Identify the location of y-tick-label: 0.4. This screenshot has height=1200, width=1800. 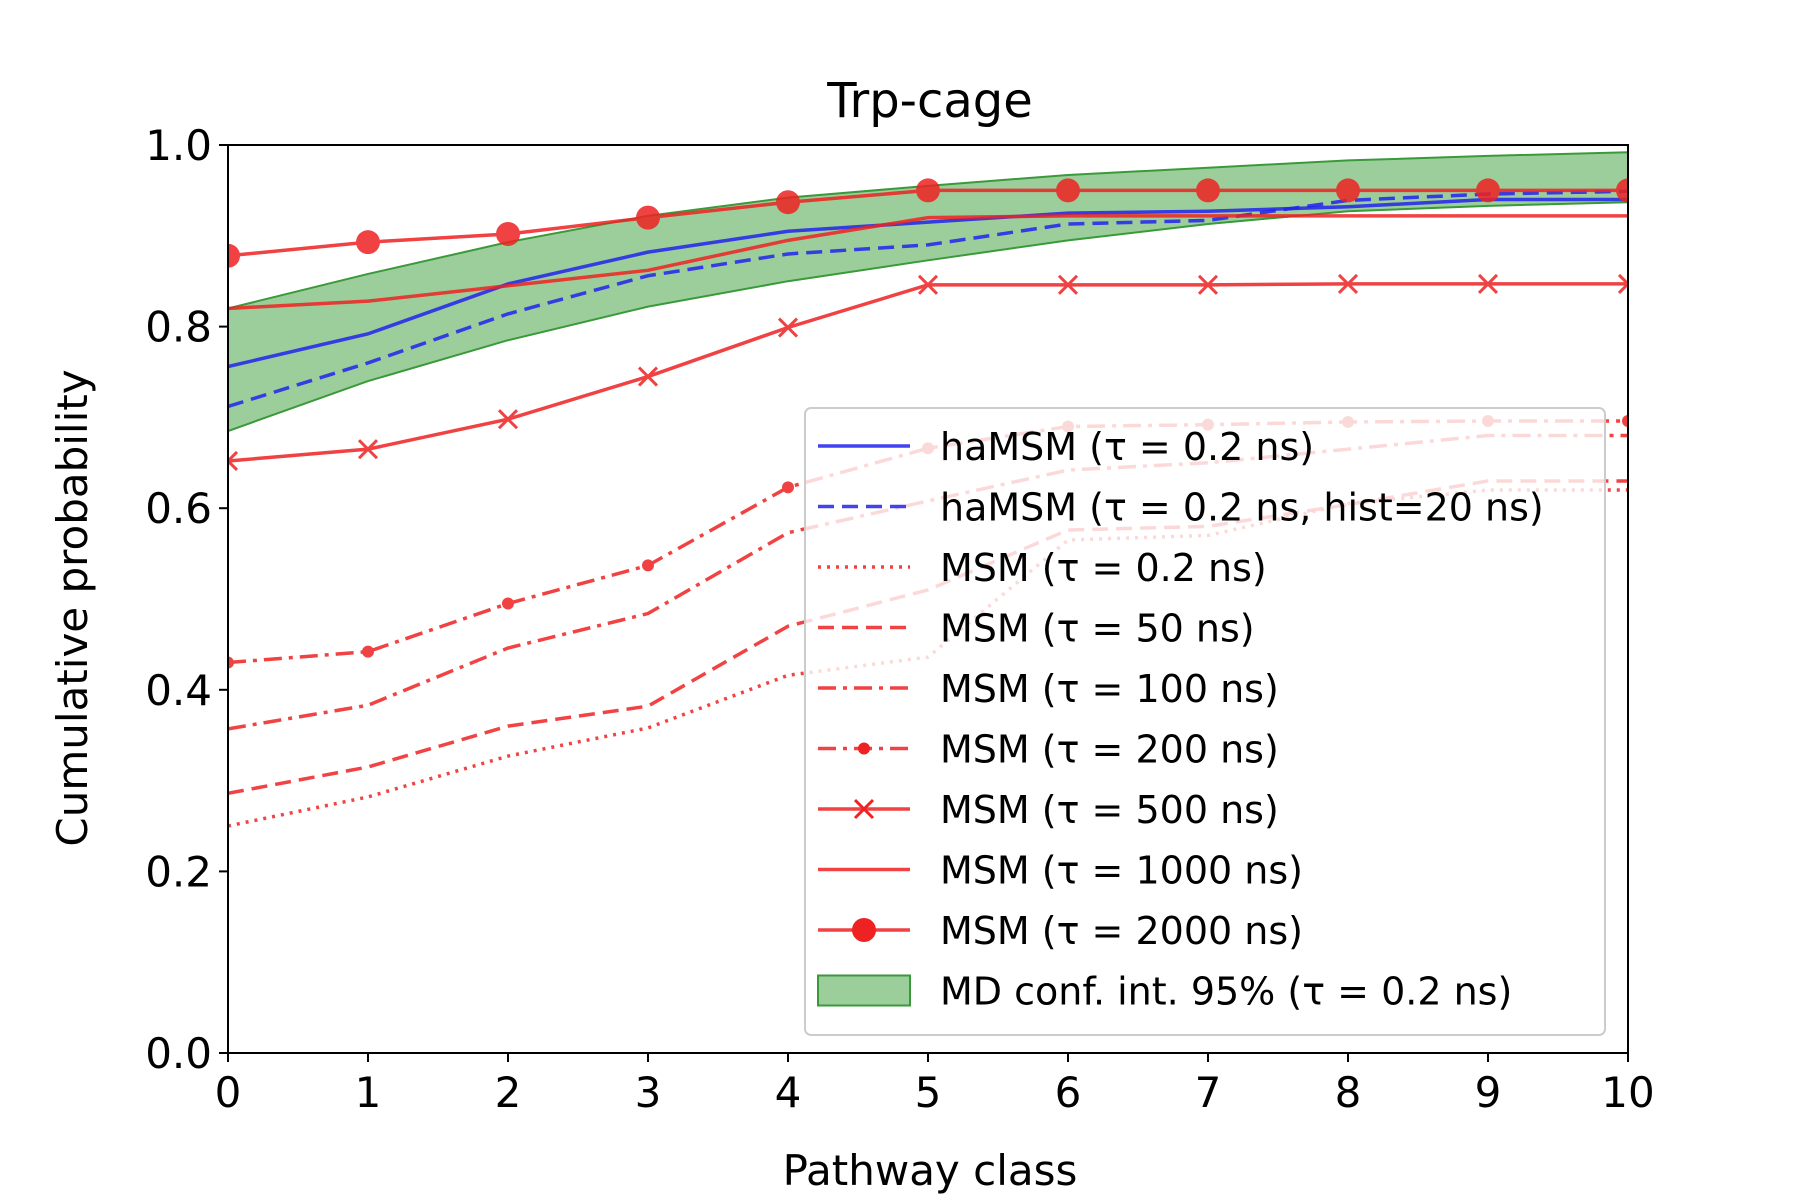
(178, 690).